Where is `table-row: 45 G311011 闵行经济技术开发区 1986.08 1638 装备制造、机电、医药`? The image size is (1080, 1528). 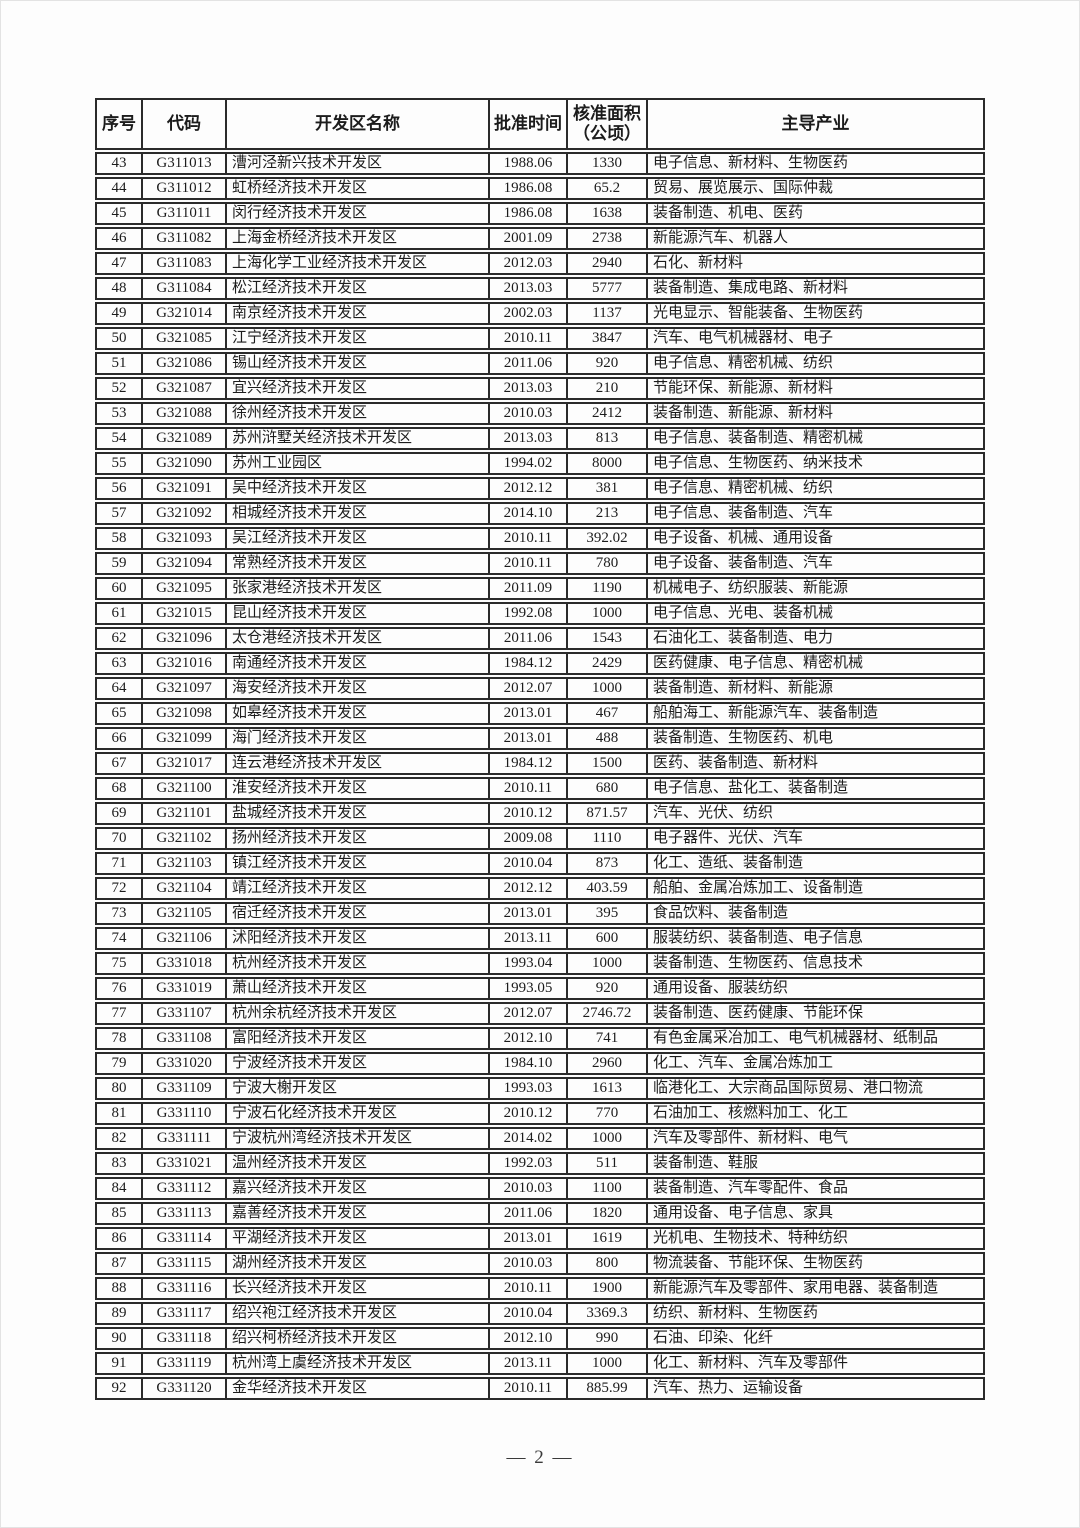
table-row: 45 G311011 闵行经济技术开发区 1986.08 1638 装备制造、机电、医药 is located at coordinates (540, 213).